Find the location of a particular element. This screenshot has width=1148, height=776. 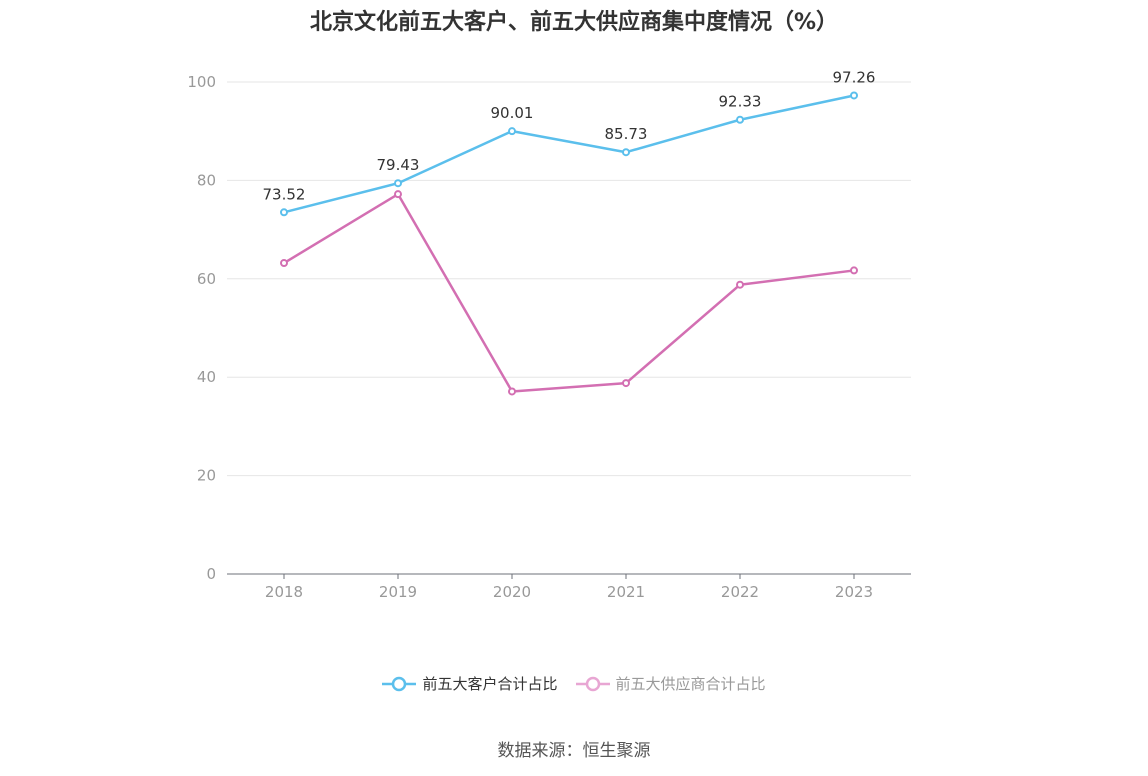

x-axis-ticks: 2018 2019 2020 2021 2022 2023 is located at coordinates (569, 587).